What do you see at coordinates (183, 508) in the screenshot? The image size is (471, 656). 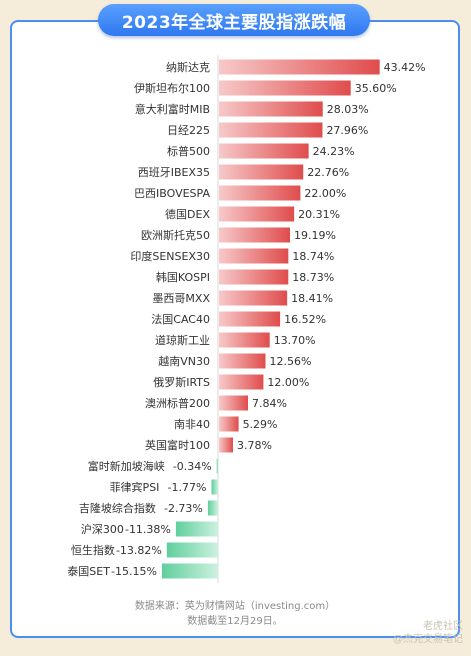 I see `value-label: -2.73%` at bounding box center [183, 508].